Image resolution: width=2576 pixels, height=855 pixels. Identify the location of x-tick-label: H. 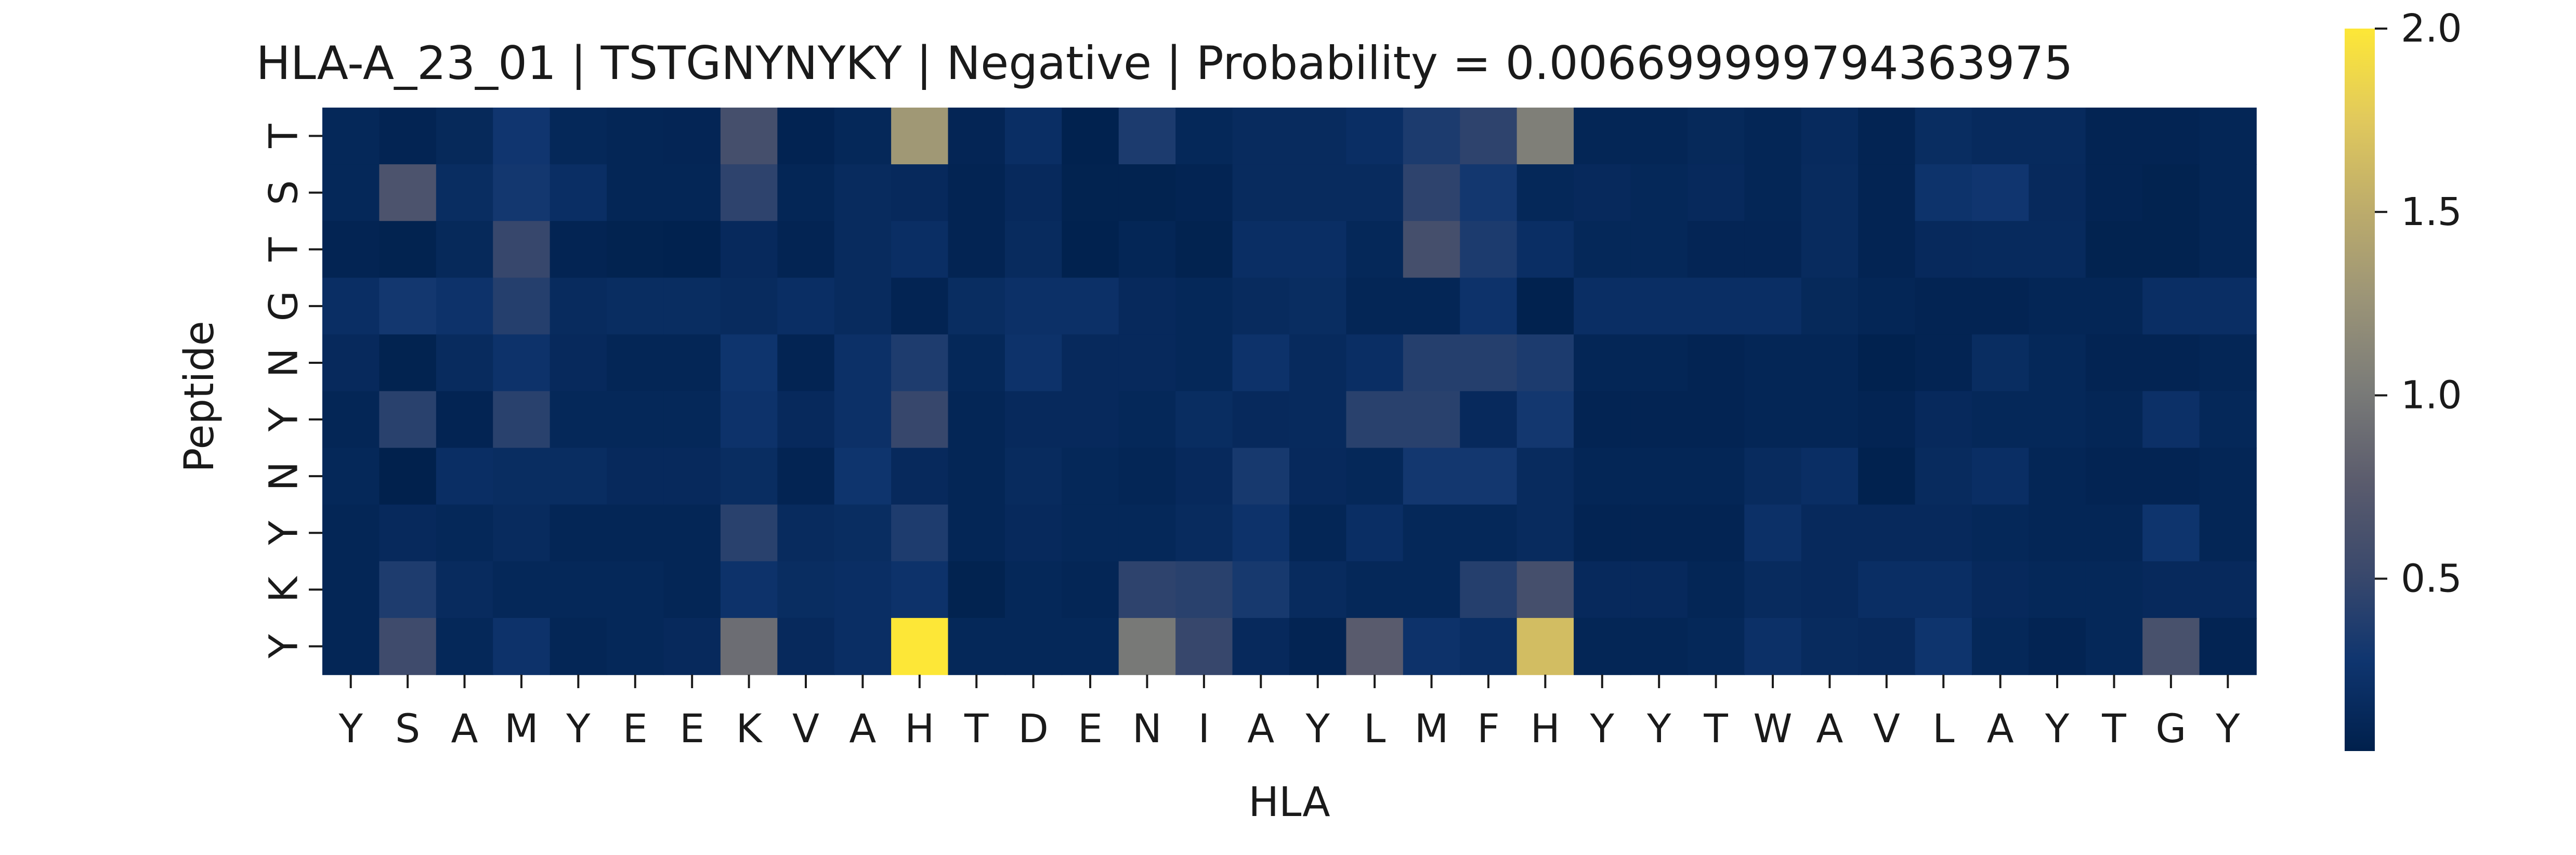
(1545, 728).